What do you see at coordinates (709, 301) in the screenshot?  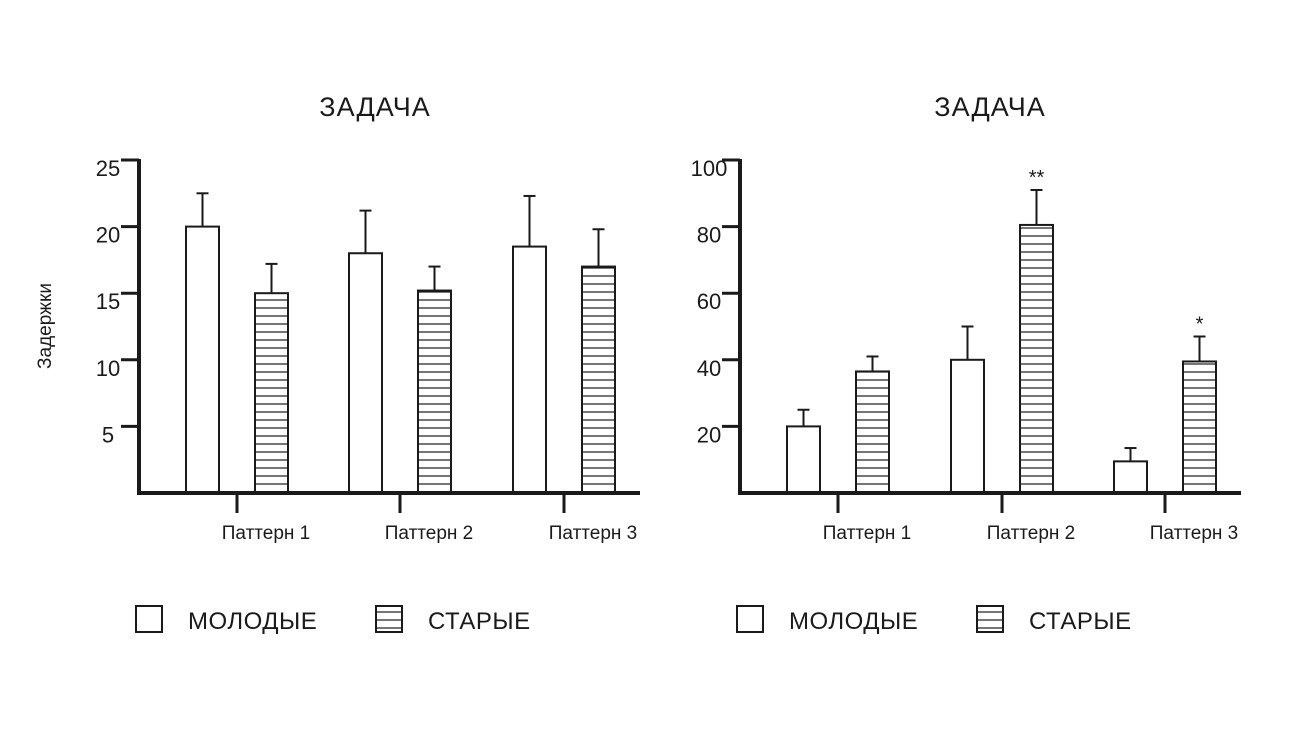 I see `chart-right-y-tick-label-3: 60` at bounding box center [709, 301].